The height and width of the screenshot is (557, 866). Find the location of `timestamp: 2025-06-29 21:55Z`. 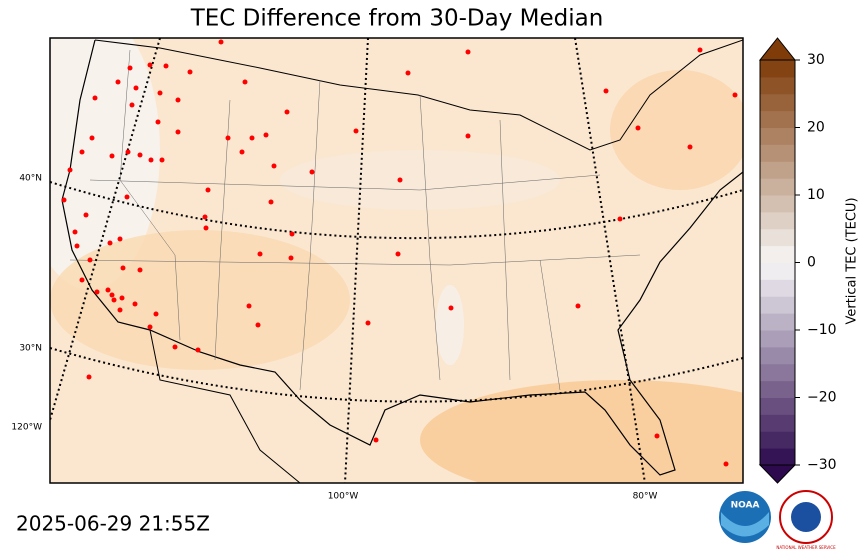

timestamp: 2025-06-29 21:55Z is located at coordinates (113, 524).